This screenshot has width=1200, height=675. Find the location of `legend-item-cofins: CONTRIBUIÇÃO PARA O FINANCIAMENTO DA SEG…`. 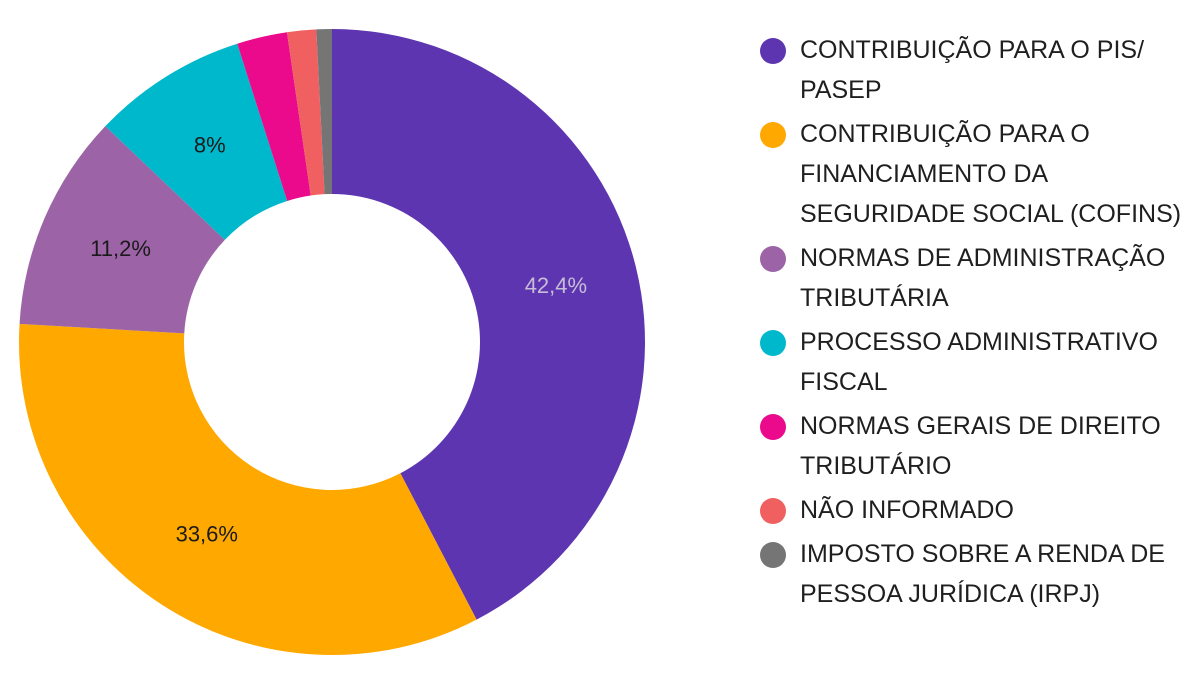

legend-item-cofins: CONTRIBUIÇÃO PARA O FINANCIAMENTO DA SEG… is located at coordinates (975, 174).